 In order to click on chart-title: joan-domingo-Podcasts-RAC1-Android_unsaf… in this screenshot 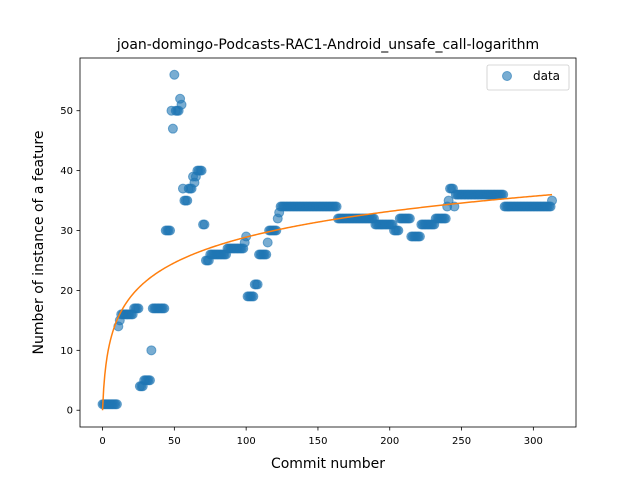, I will do `click(327, 45)`.